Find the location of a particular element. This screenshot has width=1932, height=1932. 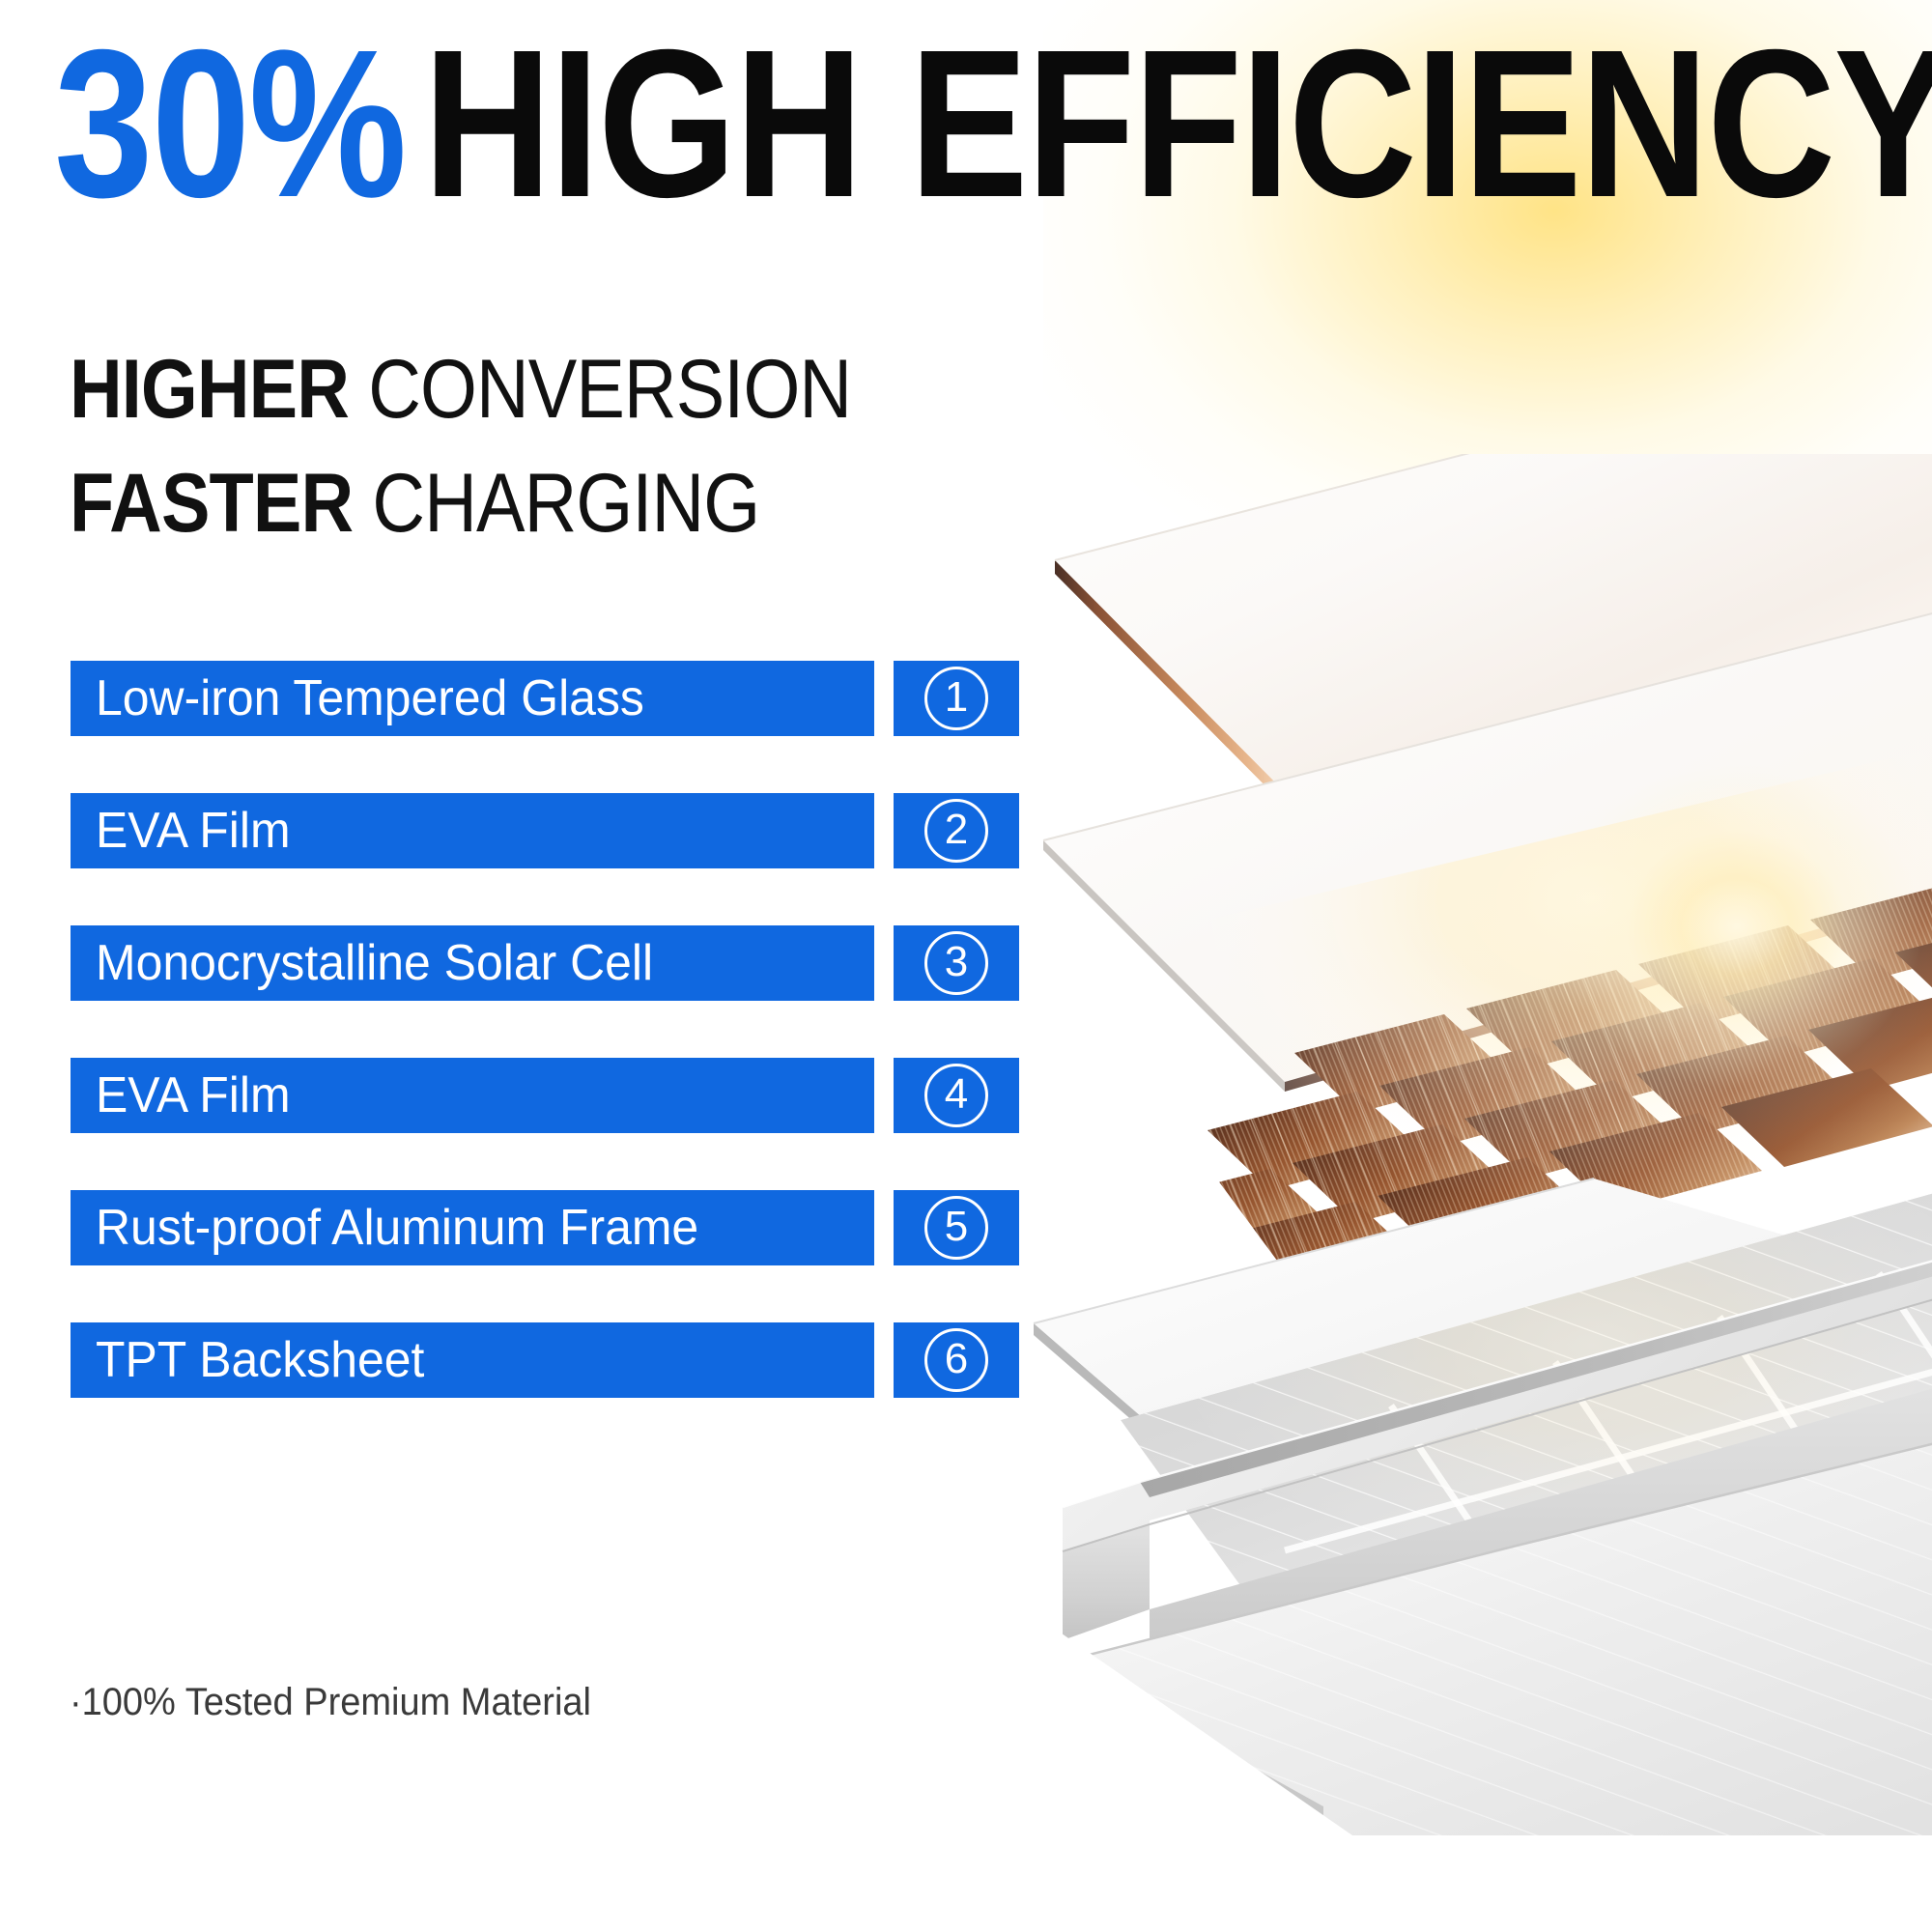

headline: 30%HIGH EFFICIENCY is located at coordinates (993, 124).